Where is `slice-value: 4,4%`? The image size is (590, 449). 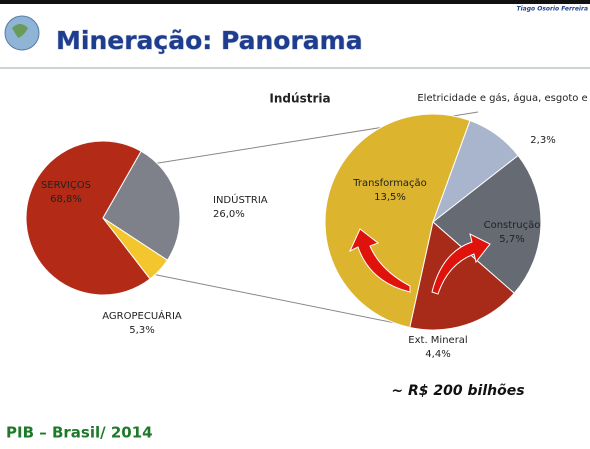
slice-value: 4,4% is located at coordinates (437, 354).